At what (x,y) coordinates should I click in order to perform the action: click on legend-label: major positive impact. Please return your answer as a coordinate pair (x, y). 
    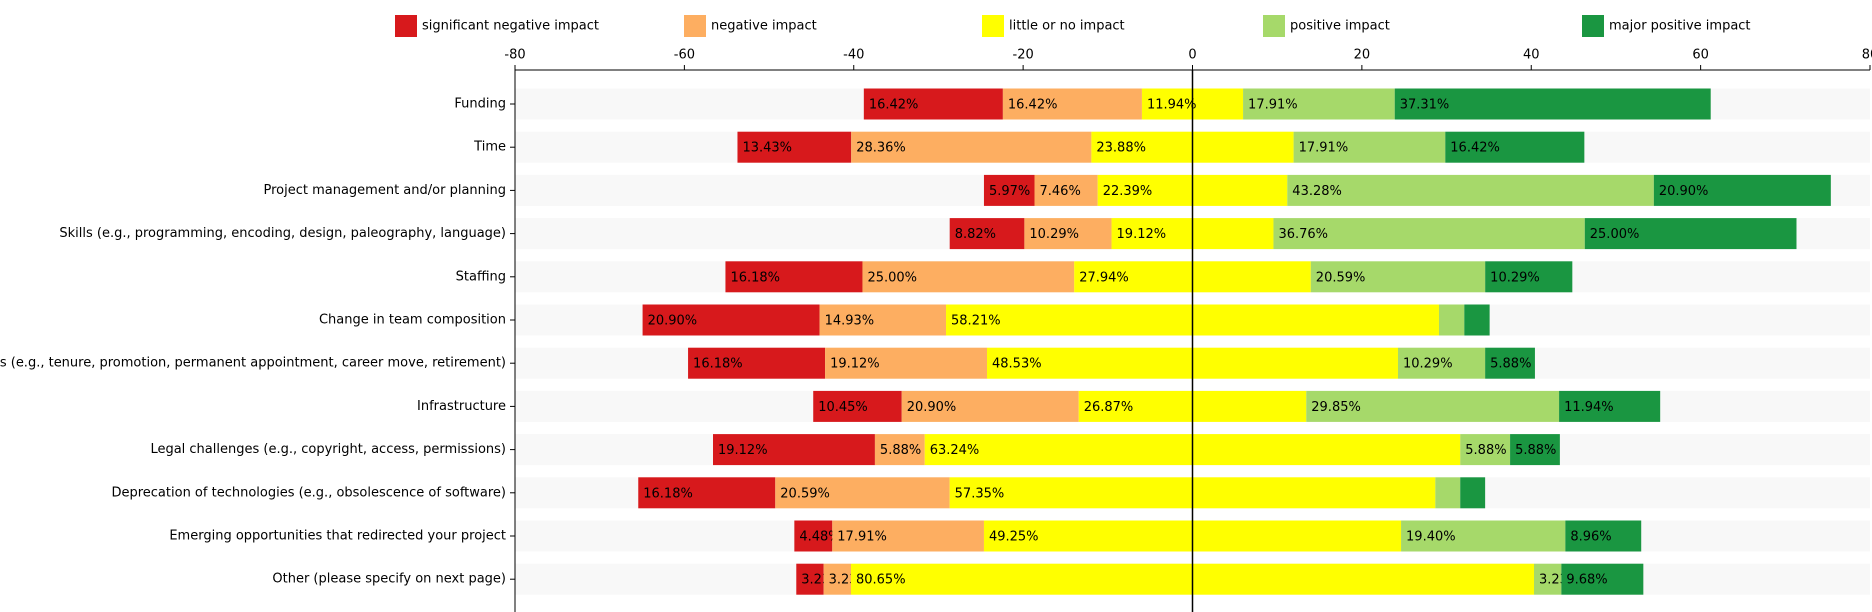
    Looking at the image, I should click on (1680, 26).